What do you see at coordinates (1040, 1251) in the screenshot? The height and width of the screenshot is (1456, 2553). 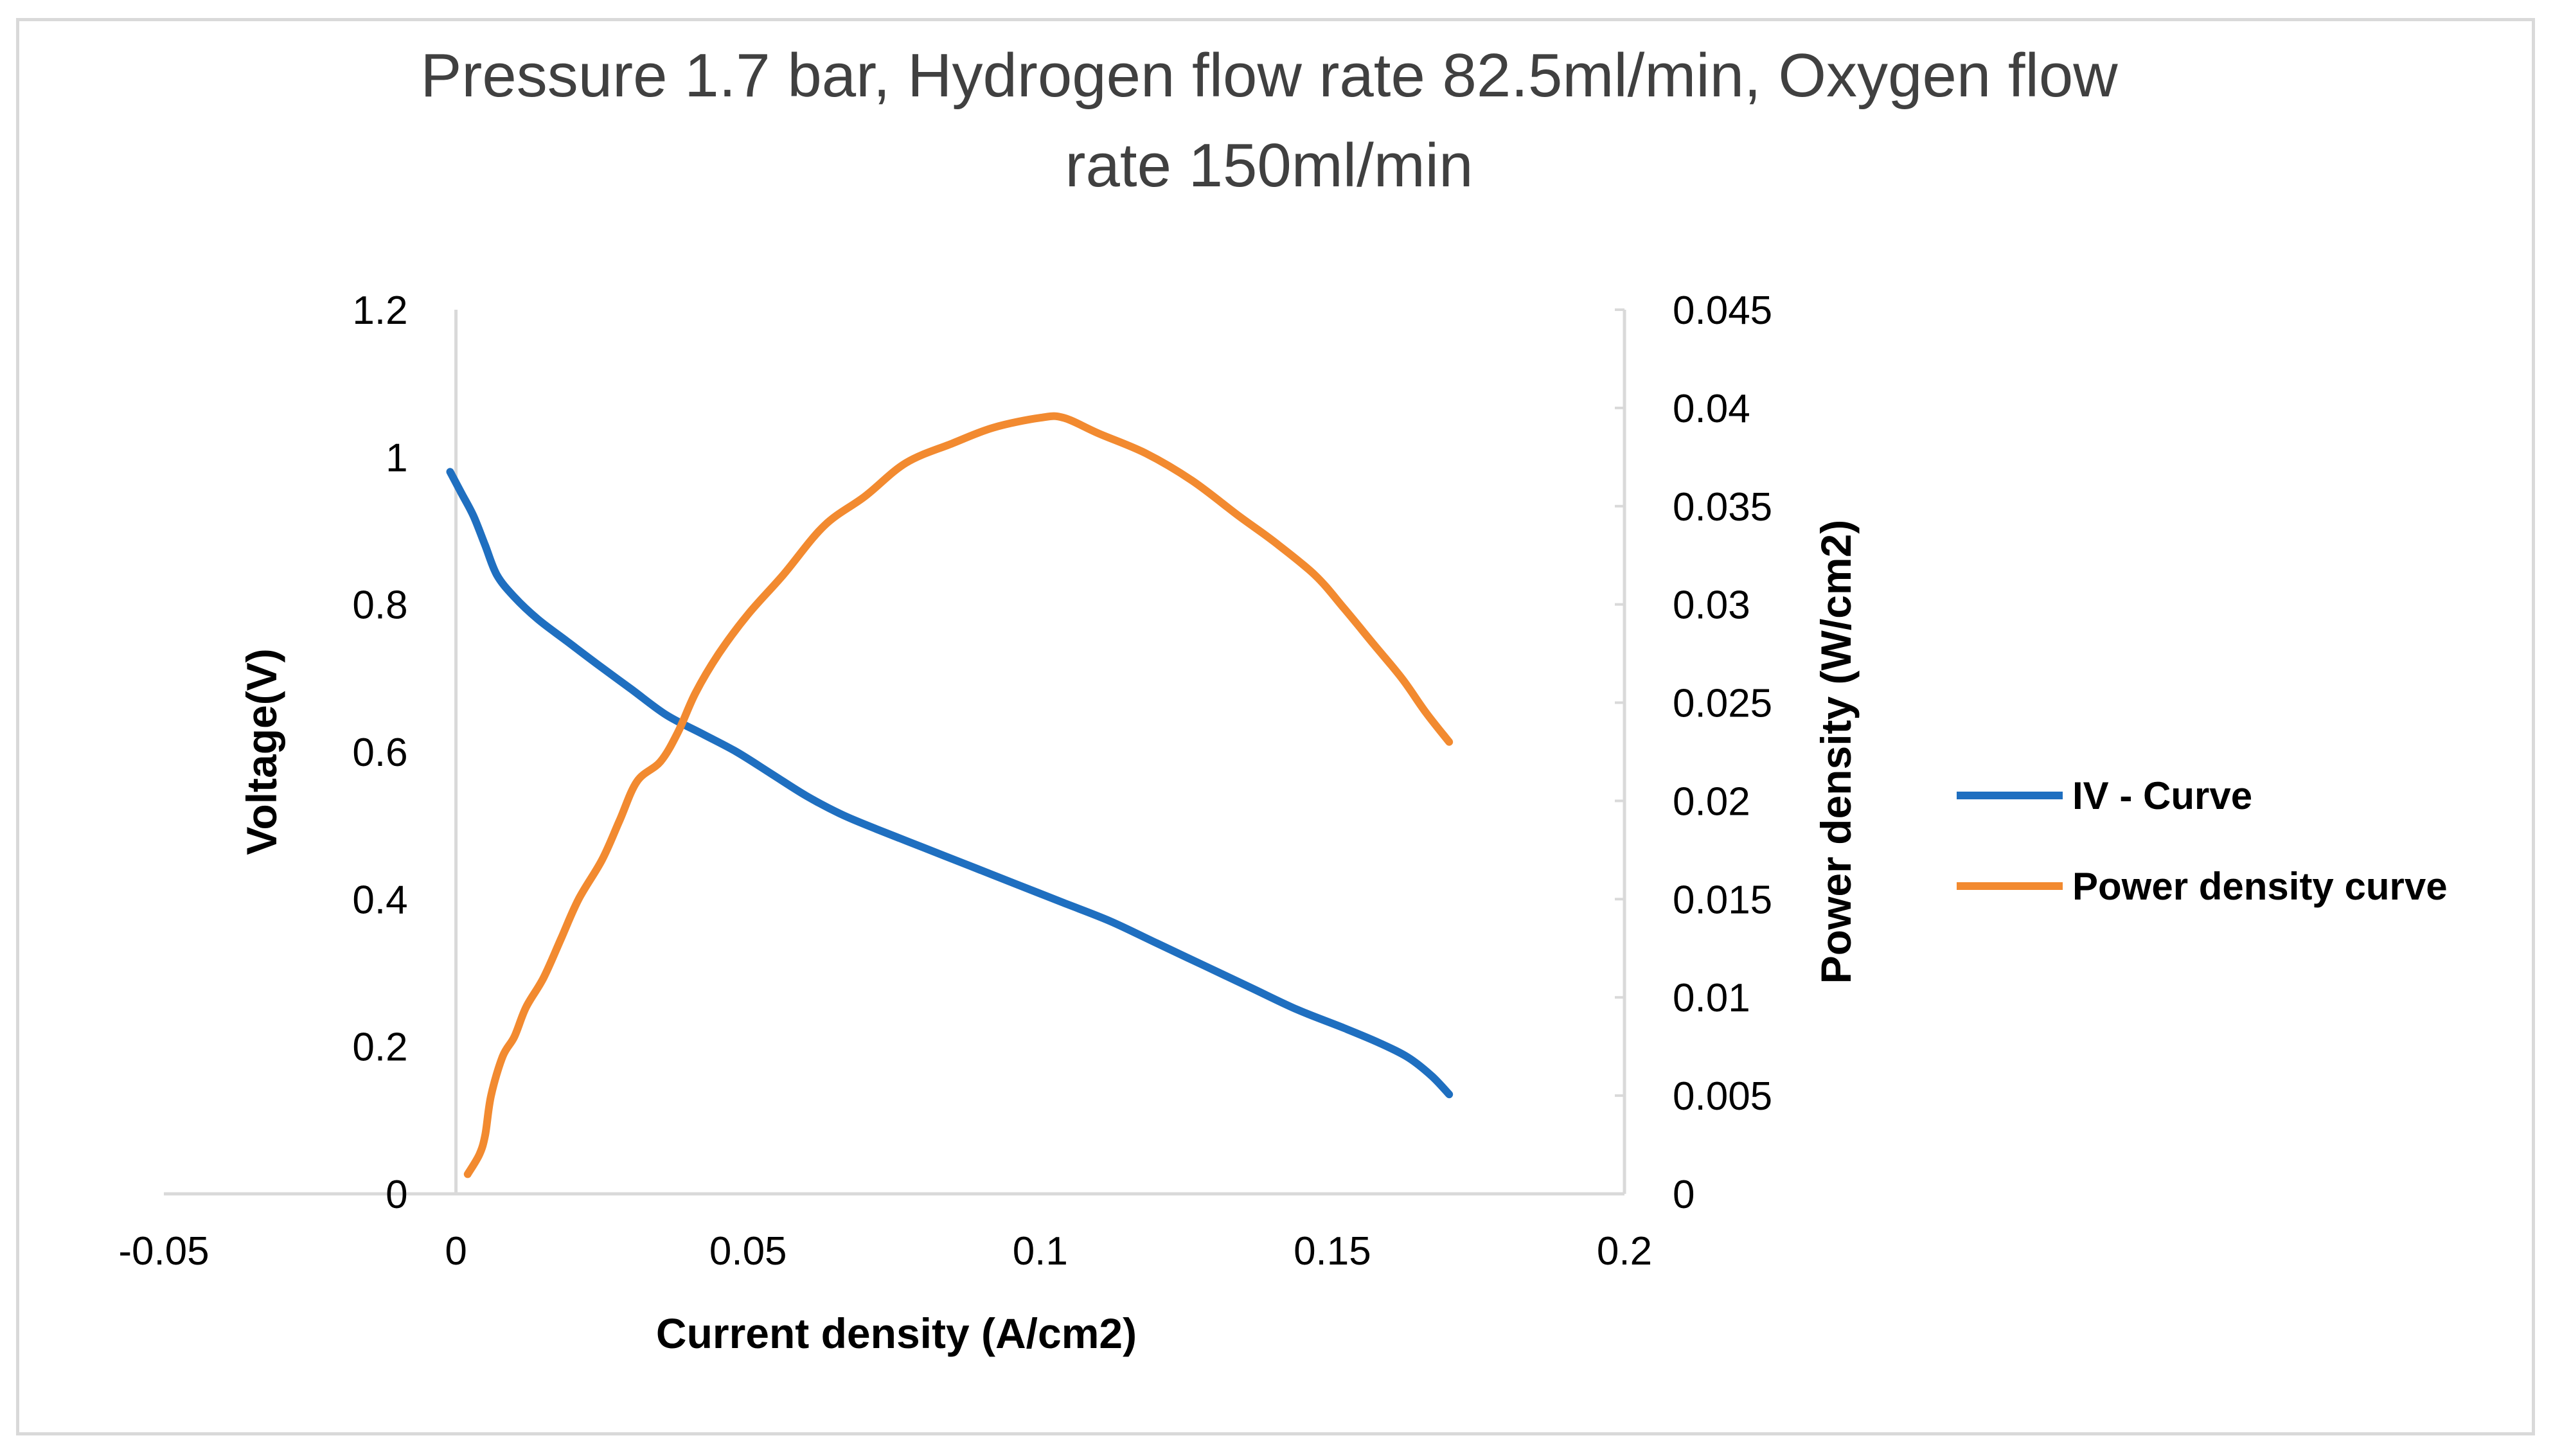 I see `x-tick-label: 0.1` at bounding box center [1040, 1251].